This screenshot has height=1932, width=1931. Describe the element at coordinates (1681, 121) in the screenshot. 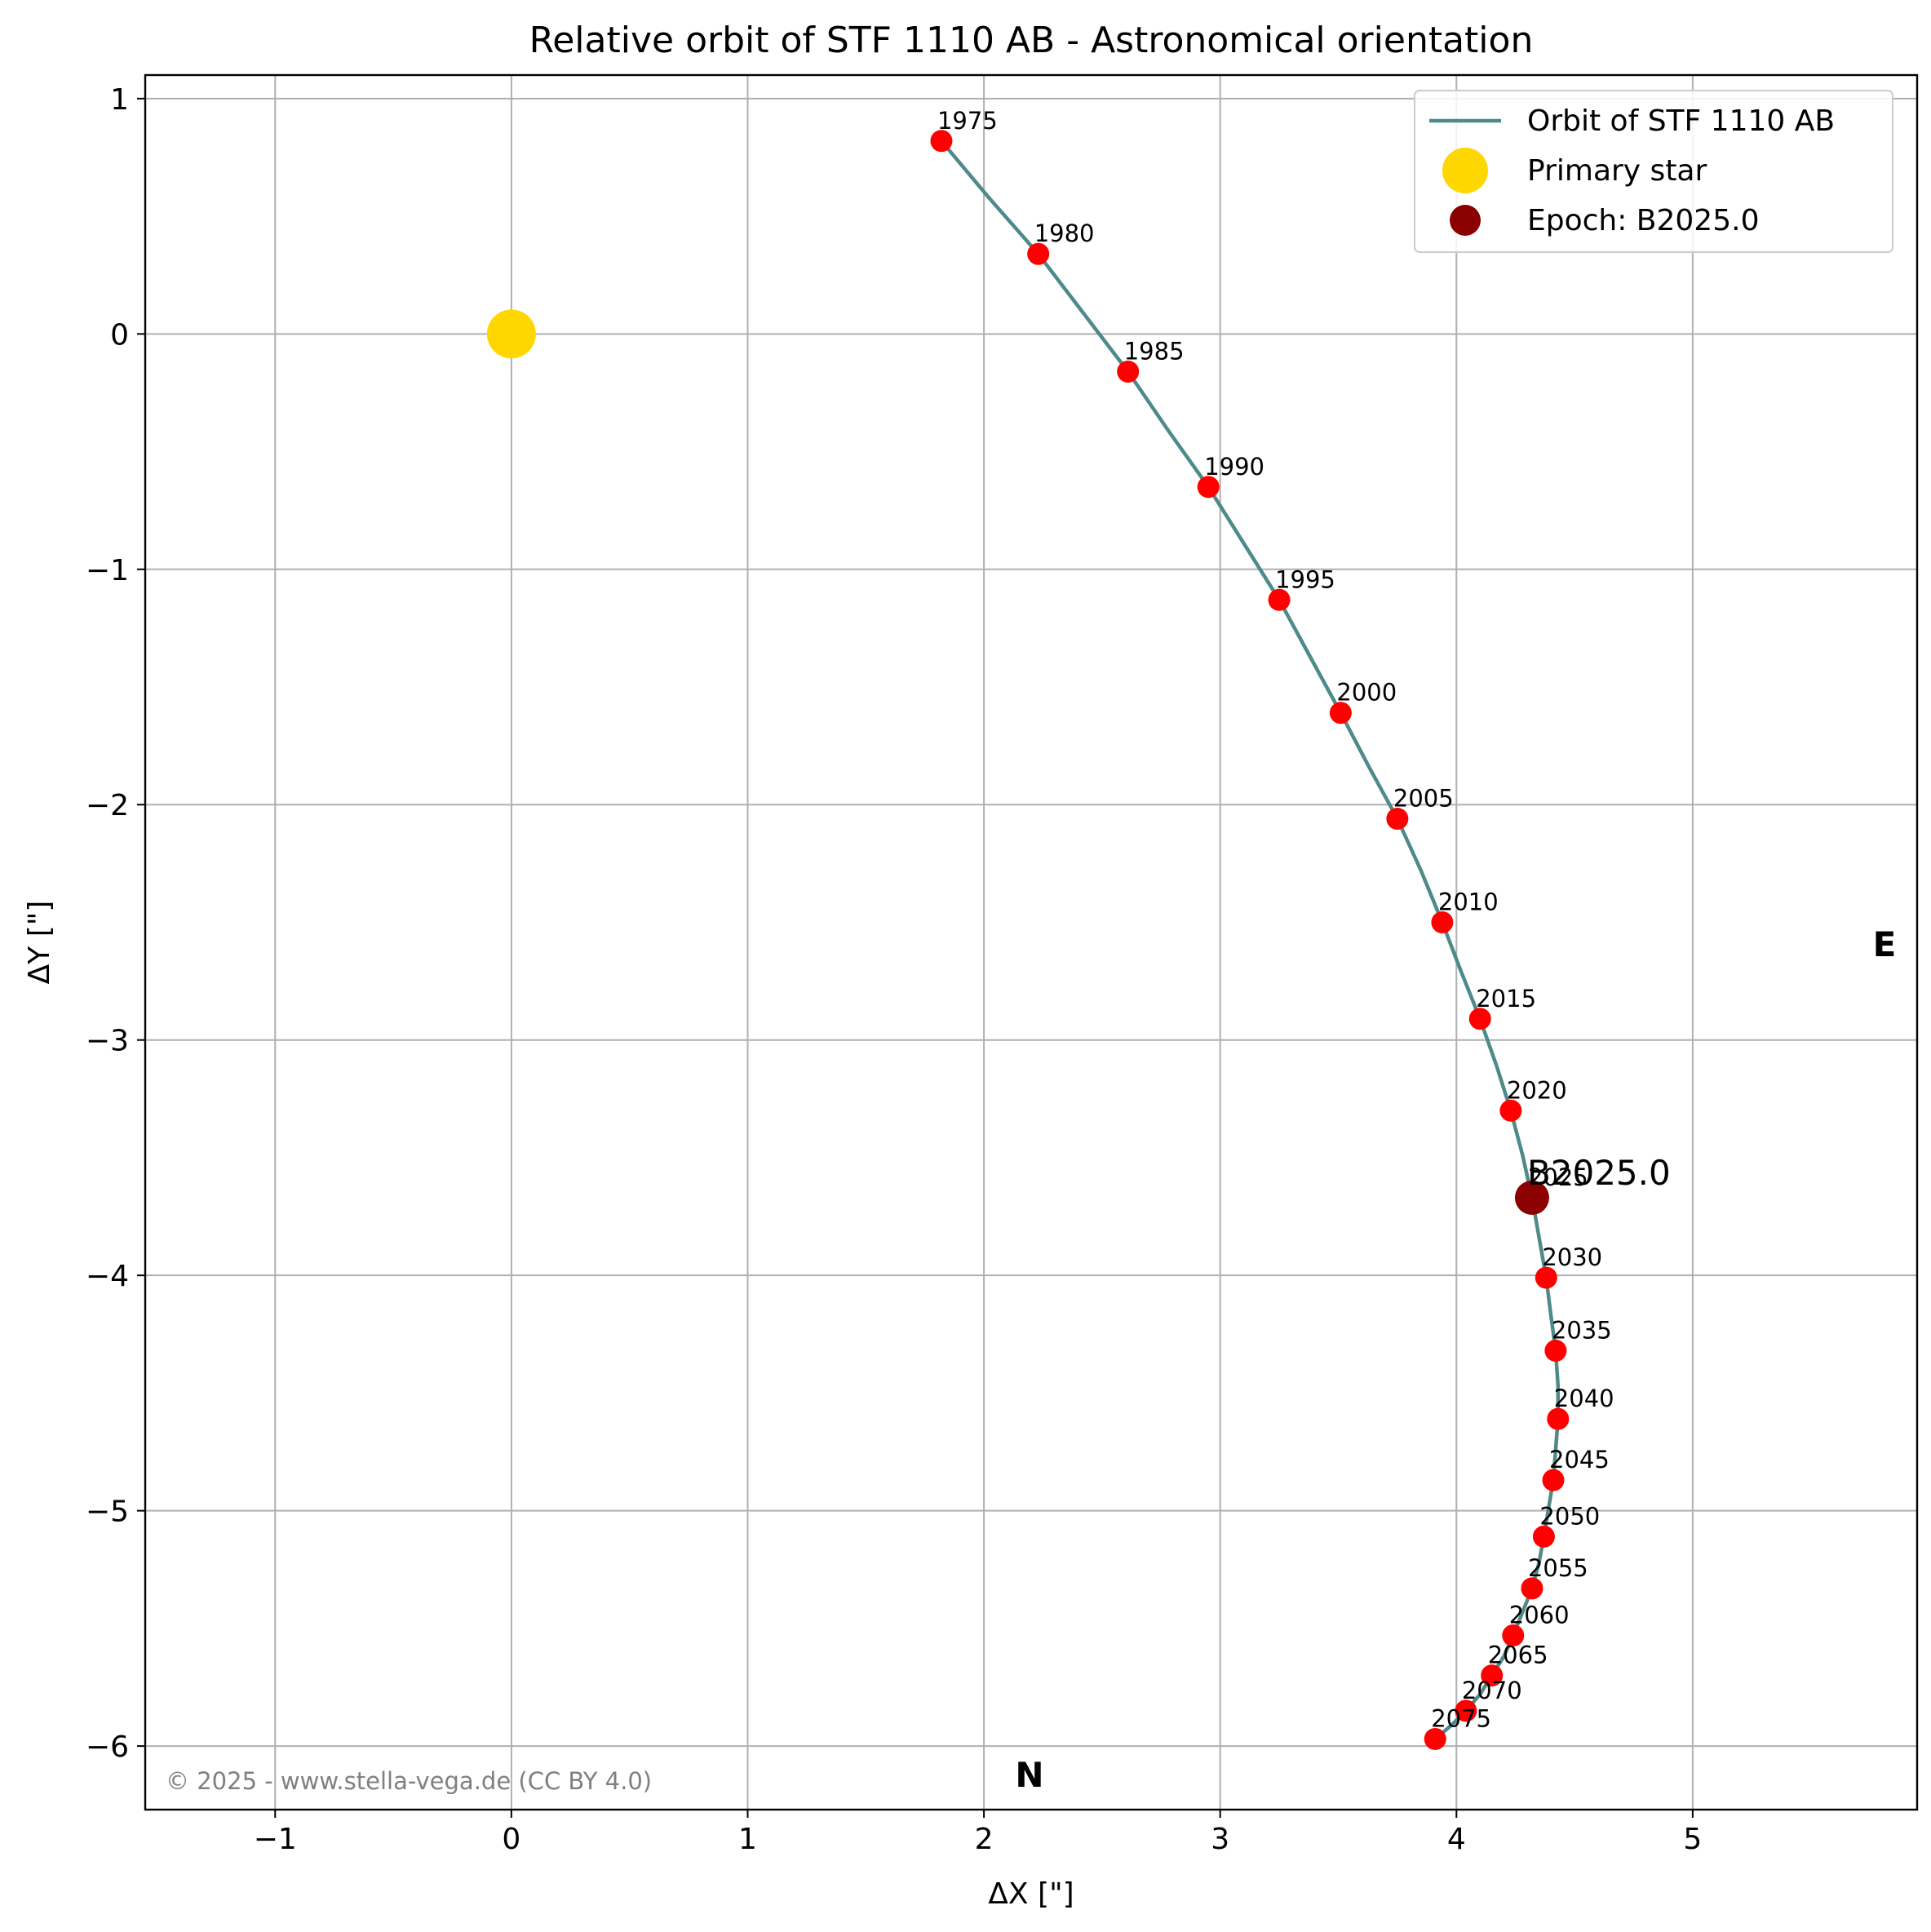

I see `legend-orbit-label: Orbit of STF 1110 AB` at that location.